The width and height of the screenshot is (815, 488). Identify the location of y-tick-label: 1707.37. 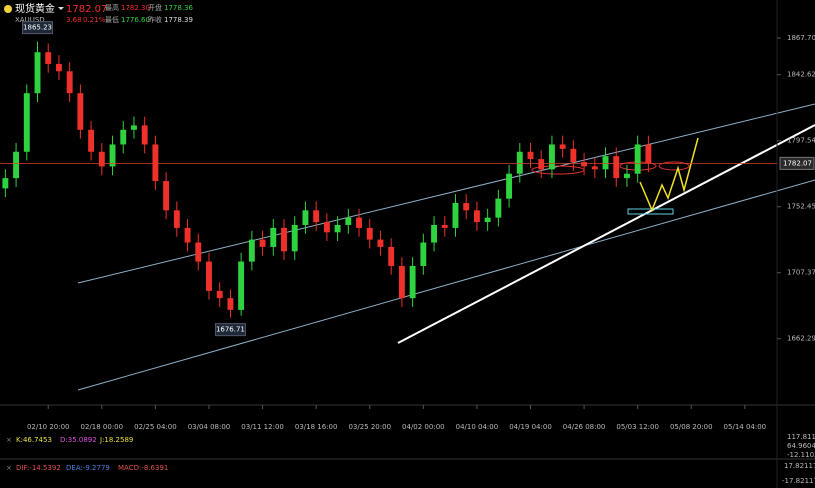
(801, 273).